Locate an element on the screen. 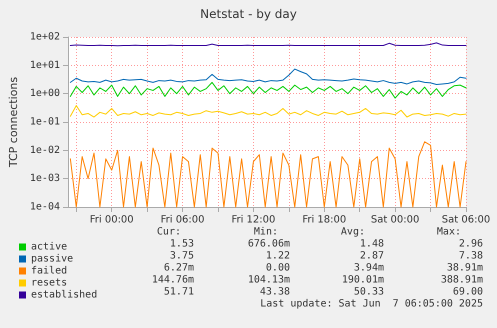 This screenshot has height=328, width=497. text: 104.13m is located at coordinates (269, 280).